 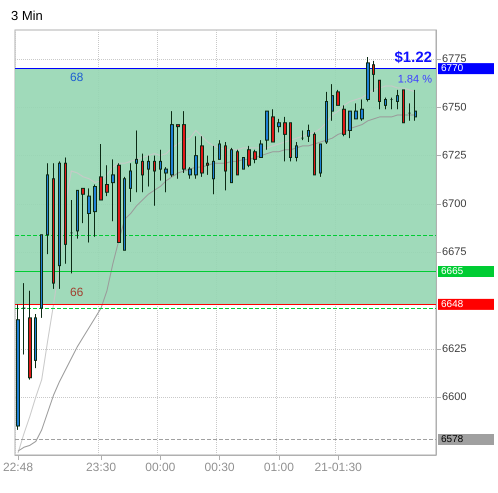 What do you see at coordinates (219, 467) in the screenshot?
I see `x-tick-label: 00:30` at bounding box center [219, 467].